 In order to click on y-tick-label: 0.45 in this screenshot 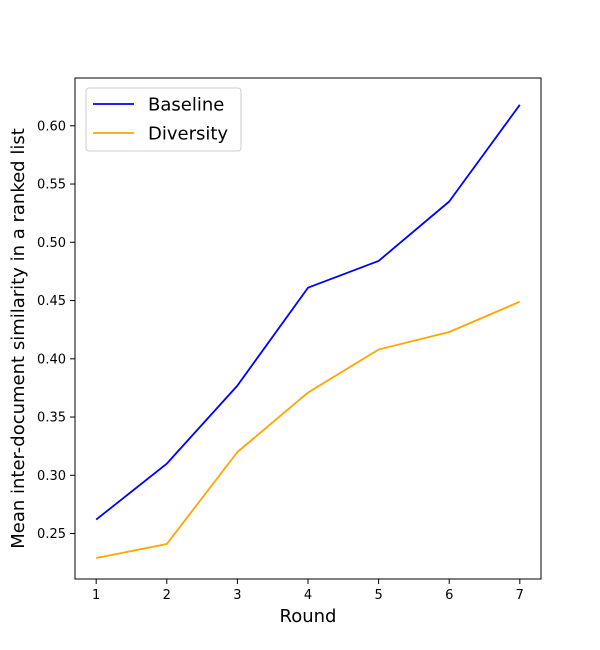, I will do `click(51, 301)`.